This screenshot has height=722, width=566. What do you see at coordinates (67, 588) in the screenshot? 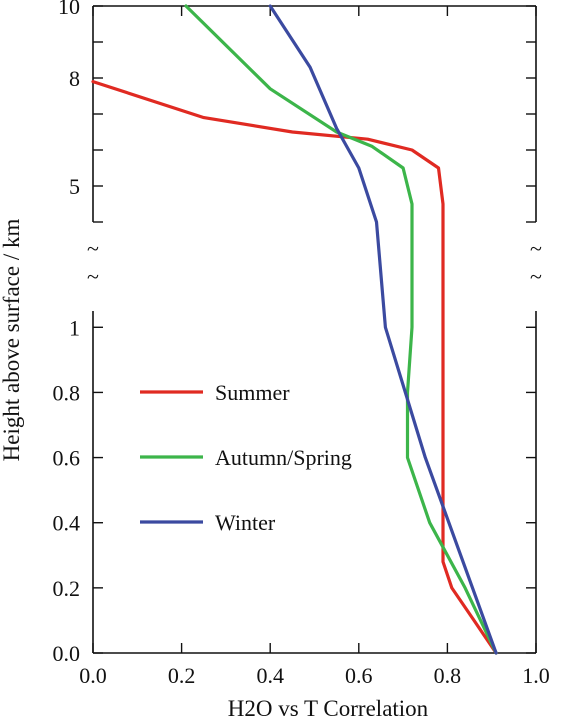
I see `y-tick-label: 0.2` at bounding box center [67, 588].